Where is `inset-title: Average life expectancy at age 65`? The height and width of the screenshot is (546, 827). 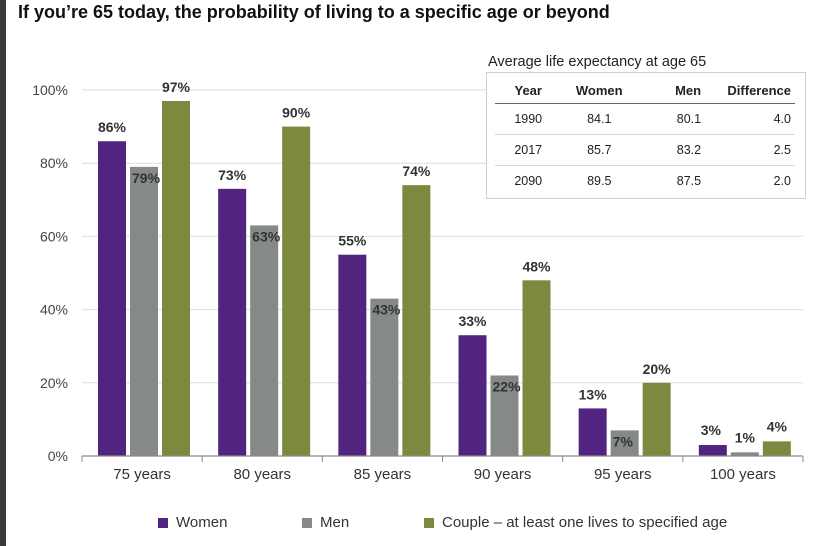 inset-title: Average life expectancy at age 65 is located at coordinates (597, 62).